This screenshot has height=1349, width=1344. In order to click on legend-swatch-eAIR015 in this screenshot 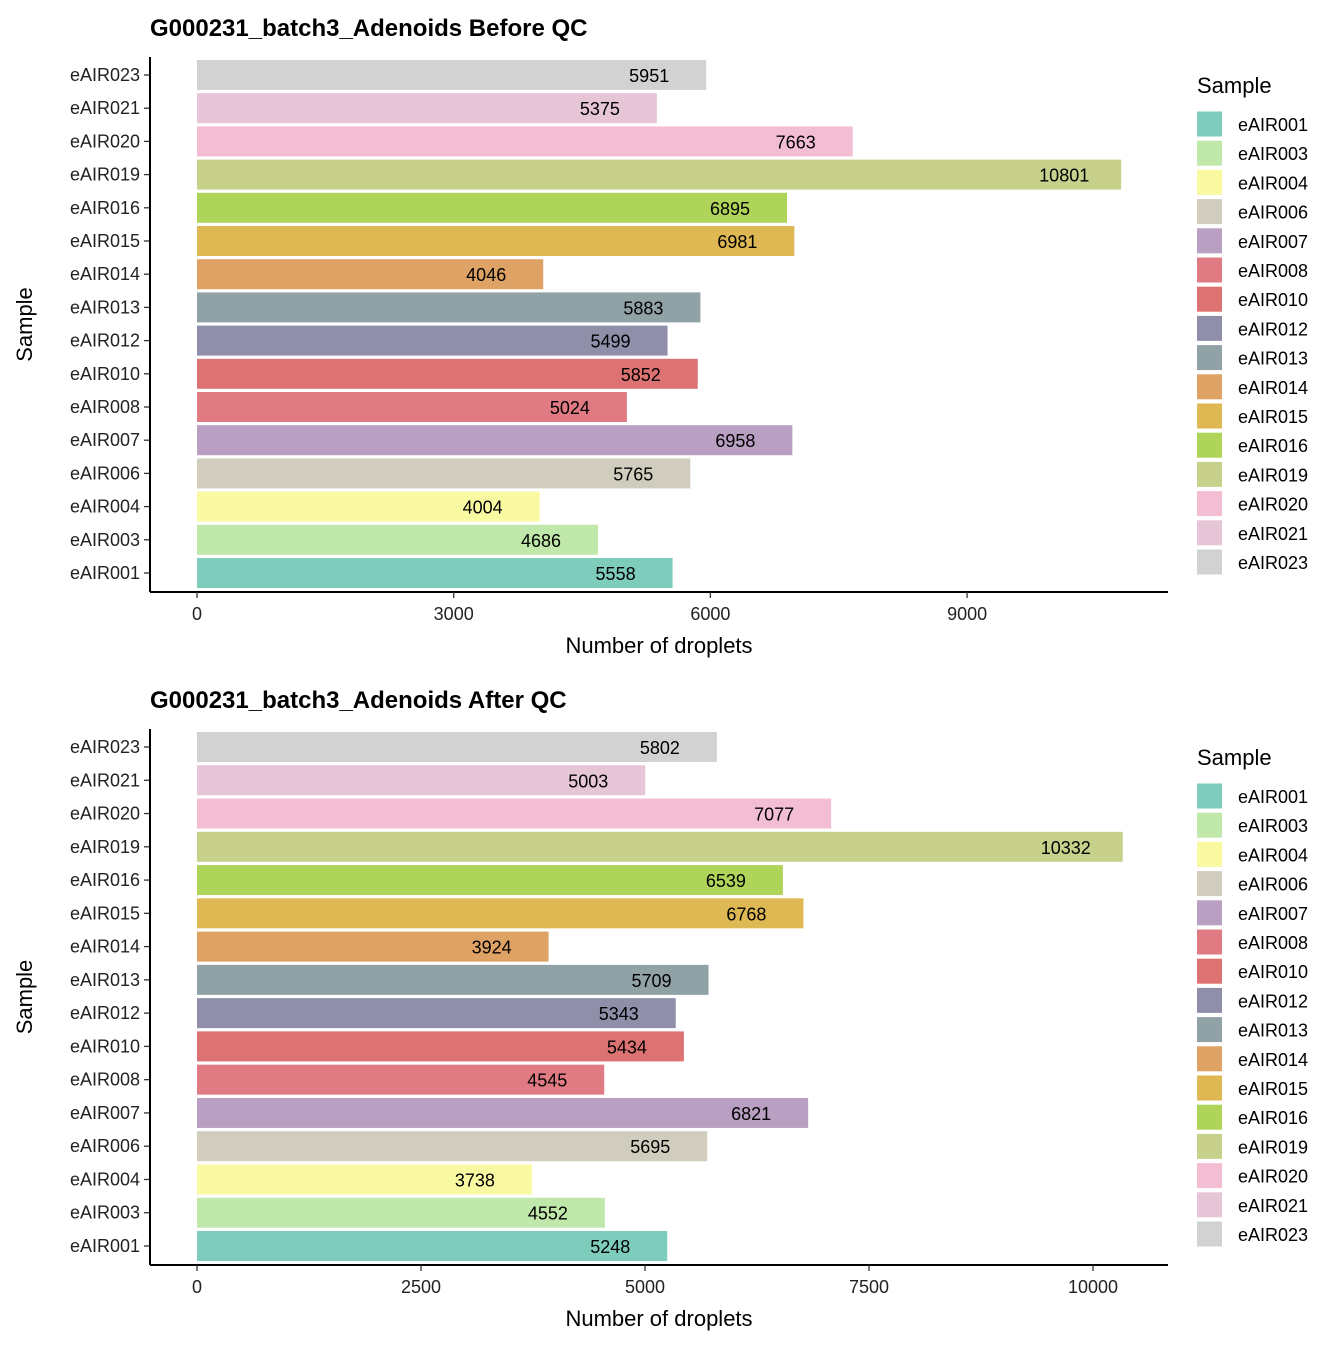, I will do `click(1209, 416)`.